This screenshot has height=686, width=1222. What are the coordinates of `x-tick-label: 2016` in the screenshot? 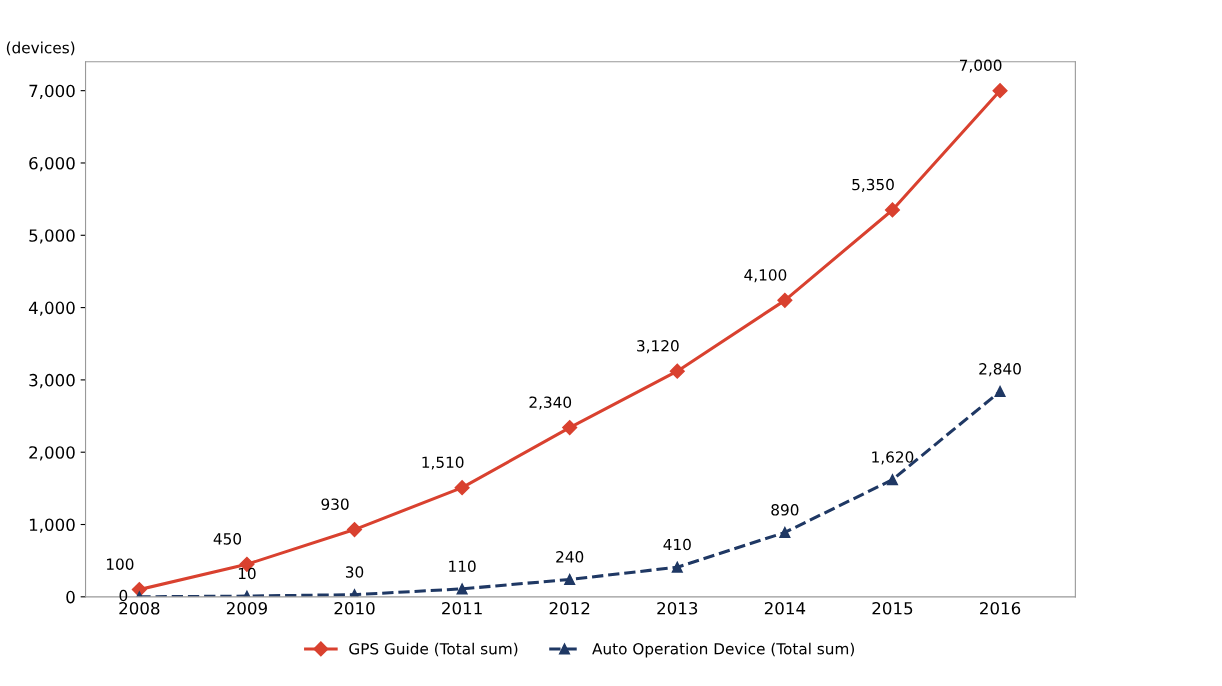 It's located at (1000, 608).